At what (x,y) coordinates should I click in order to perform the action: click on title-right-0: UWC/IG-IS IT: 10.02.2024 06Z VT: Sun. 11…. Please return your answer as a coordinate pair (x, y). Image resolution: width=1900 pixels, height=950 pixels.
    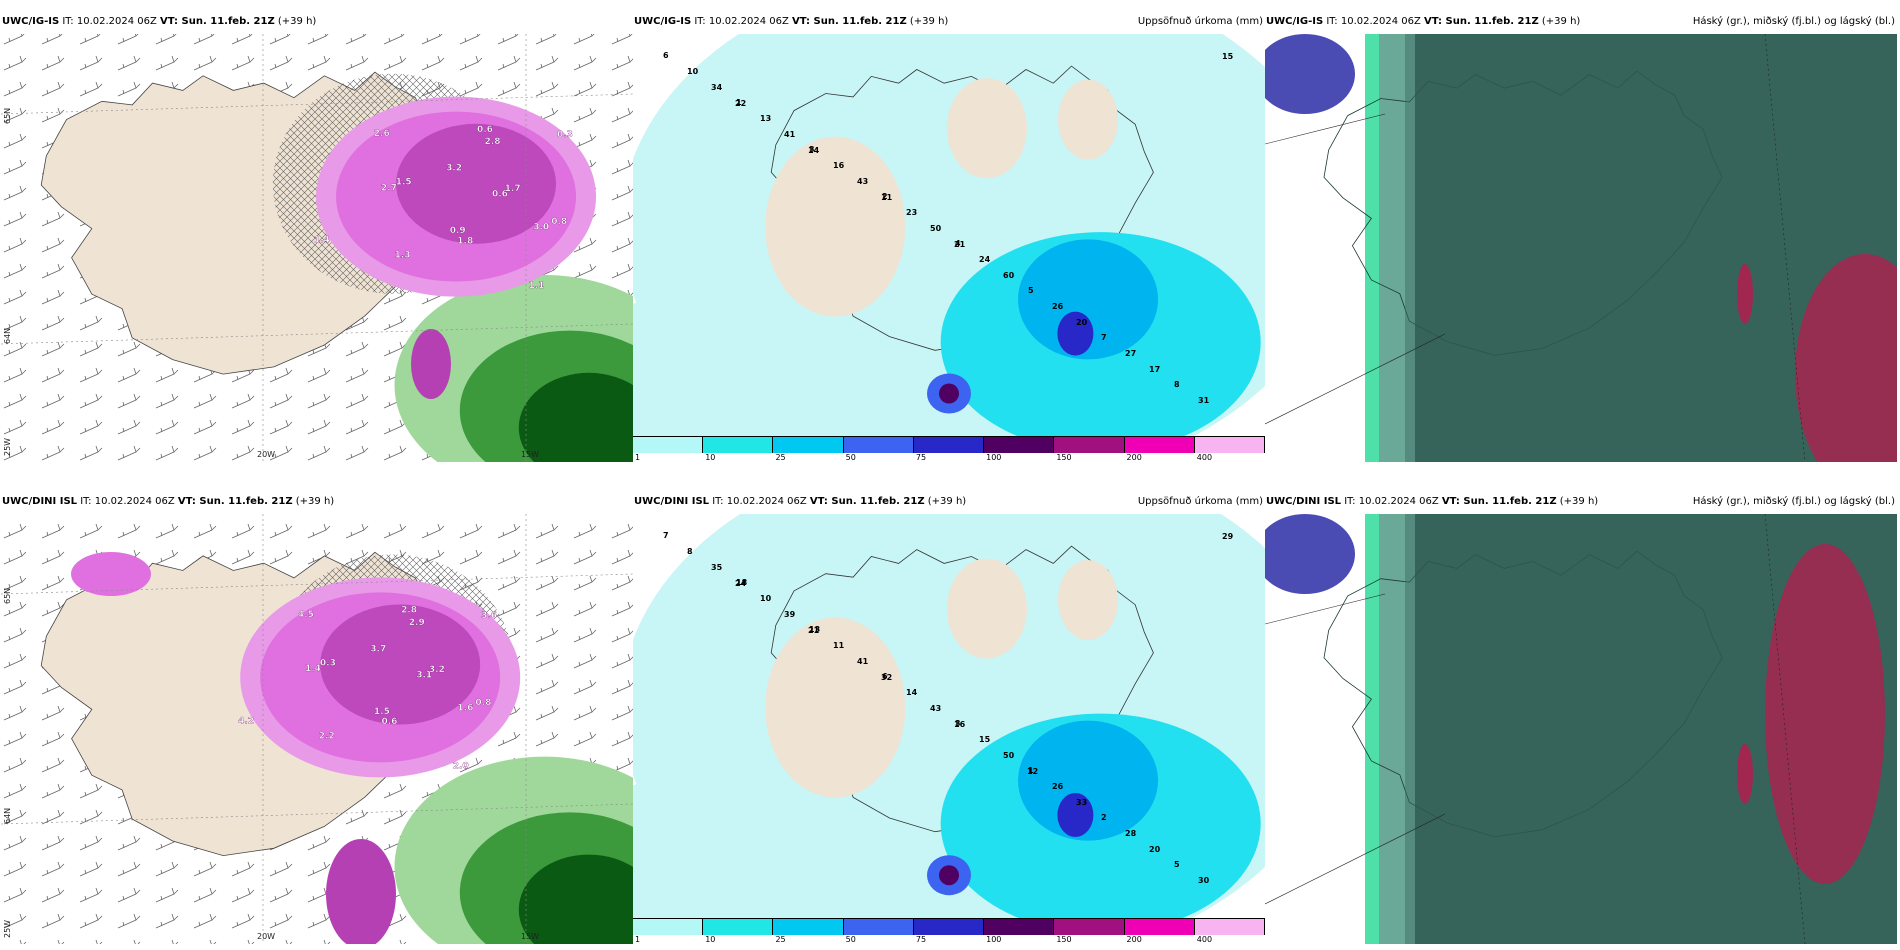
    Looking at the image, I should click on (1581, 23).